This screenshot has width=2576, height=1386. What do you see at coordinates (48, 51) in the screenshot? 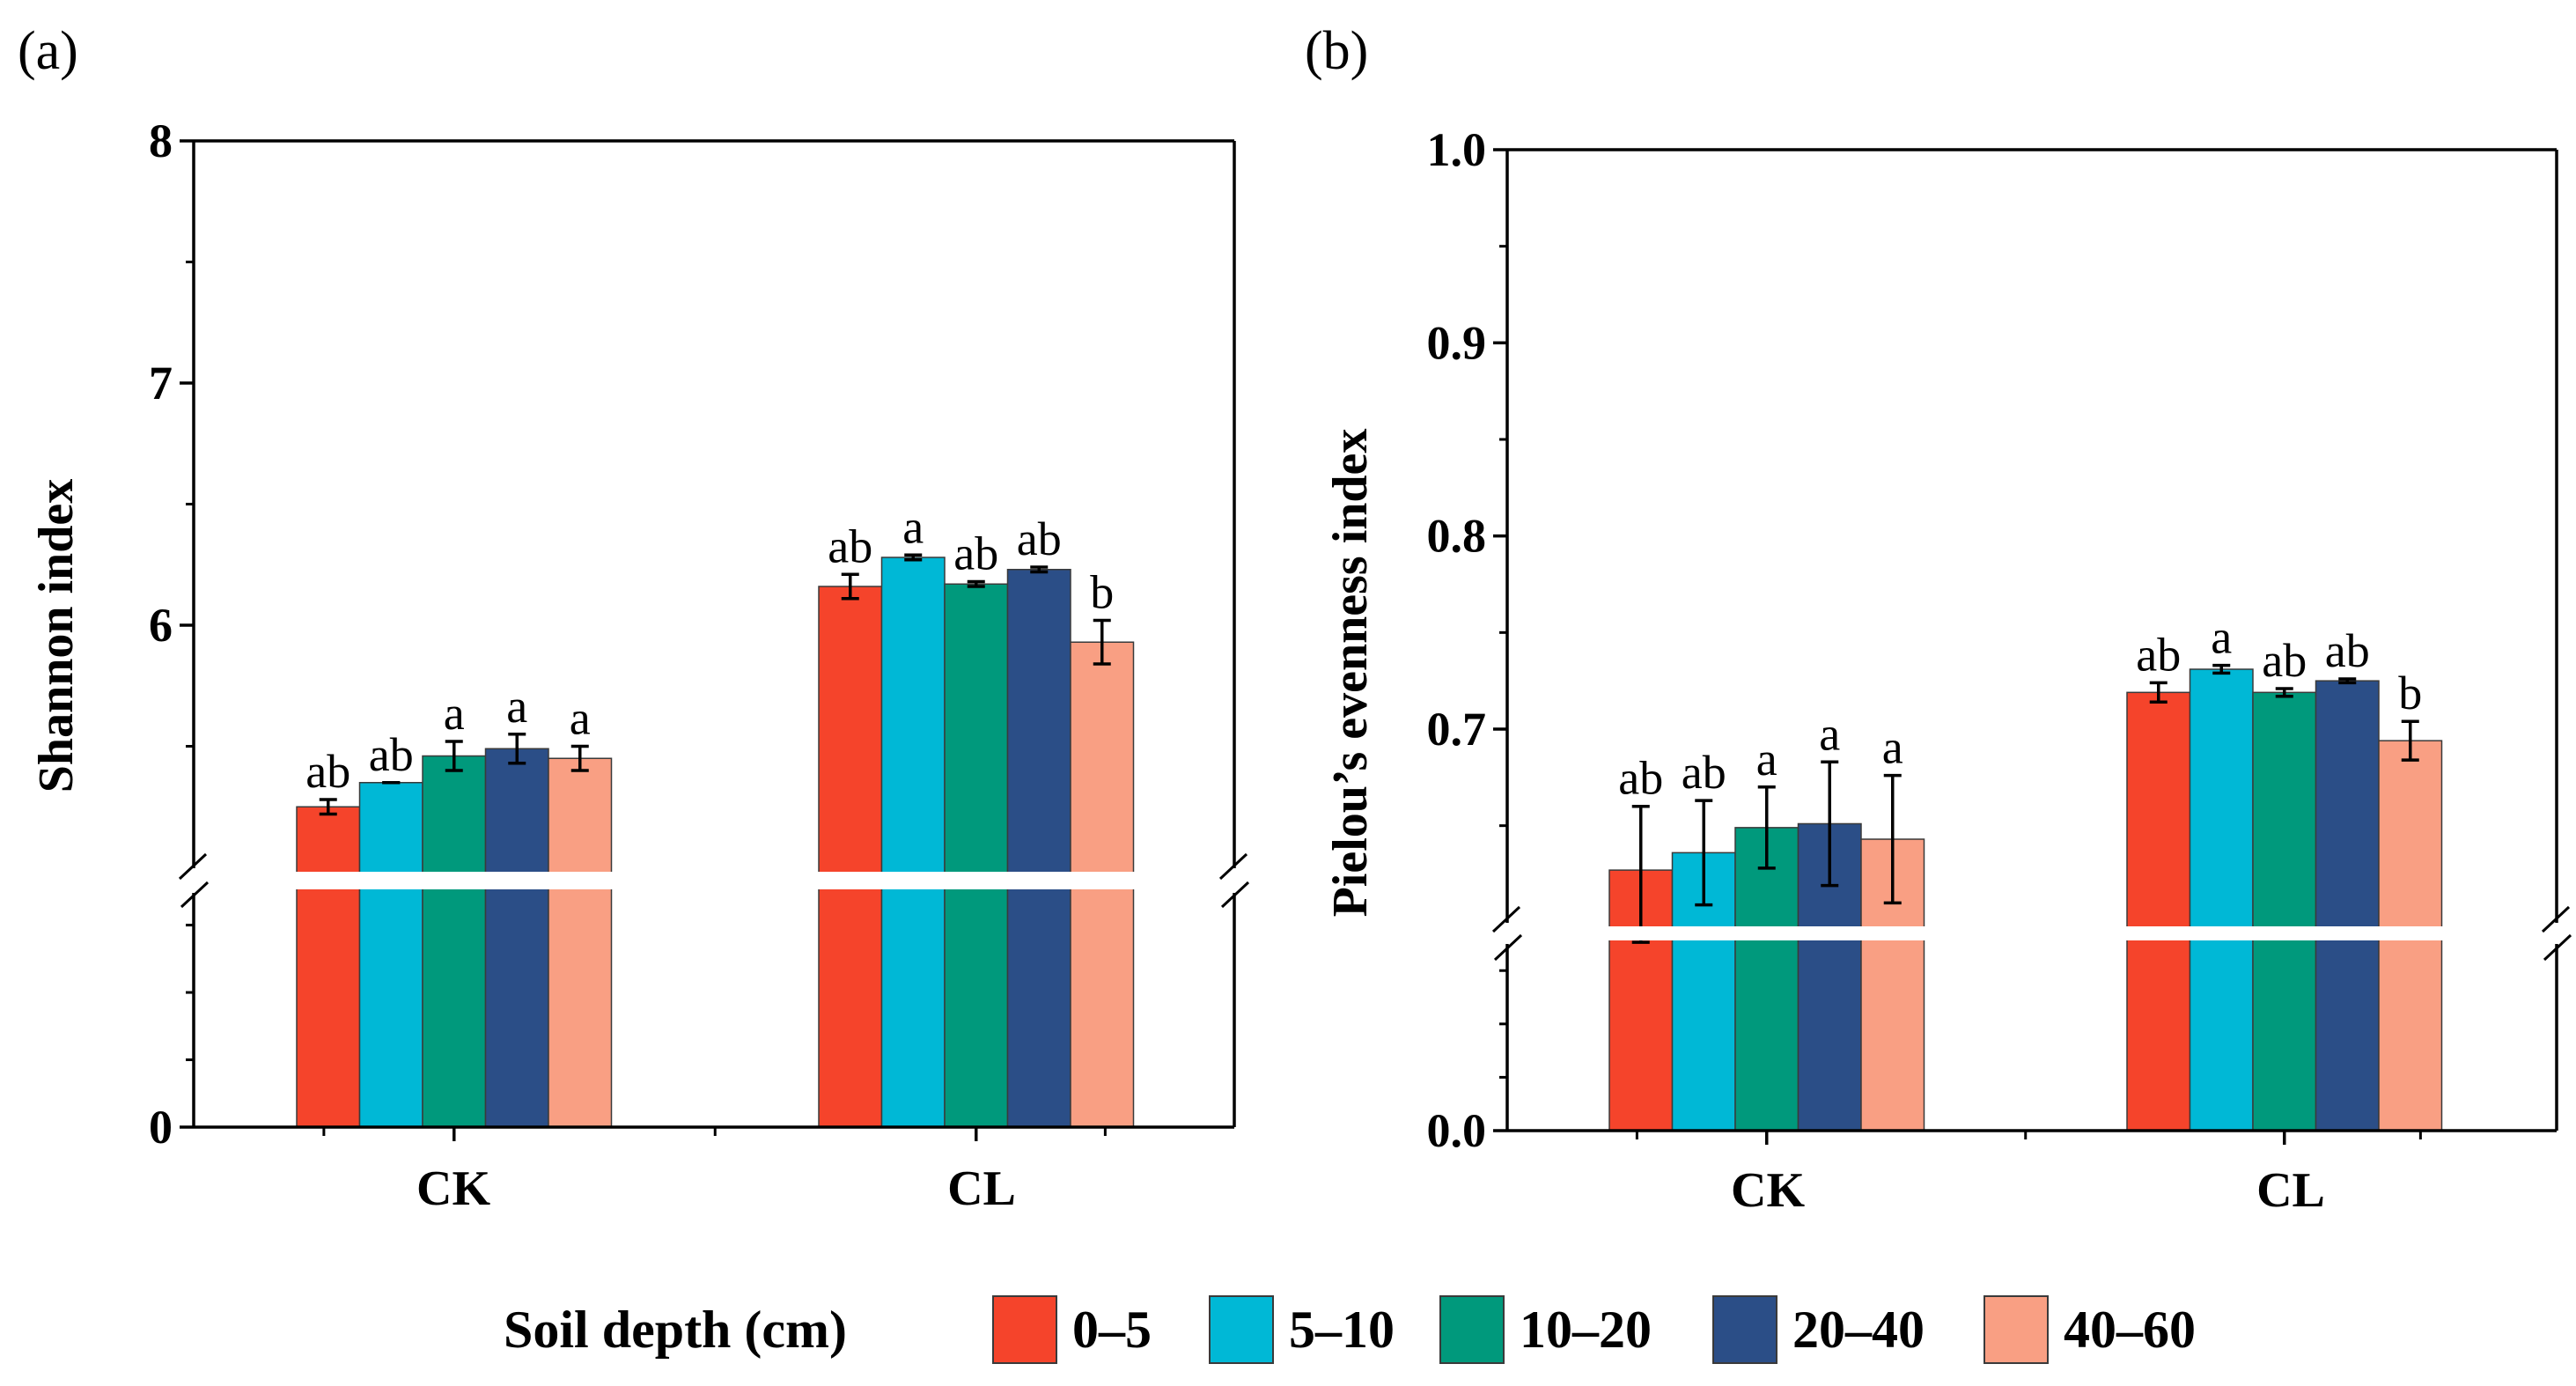
I see `panel-a-label: (a)` at bounding box center [48, 51].